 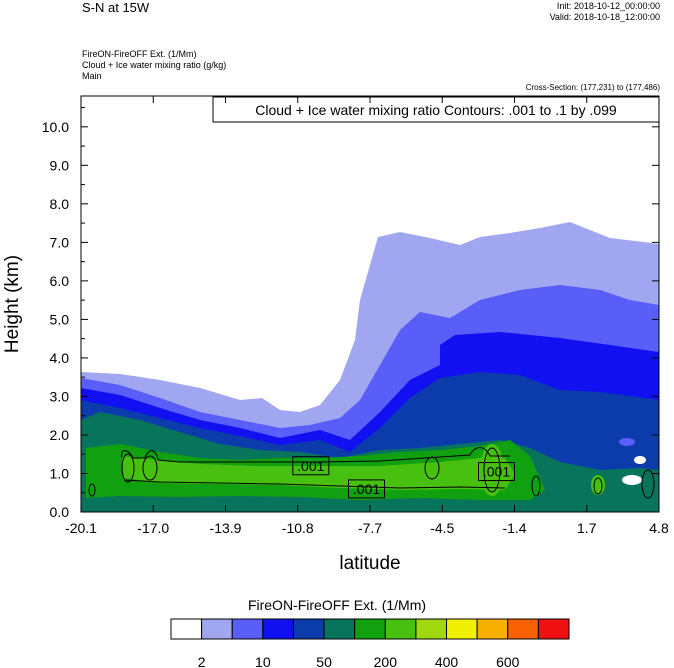 What do you see at coordinates (514, 528) in the screenshot?
I see `x-tick-label: -1.4` at bounding box center [514, 528].